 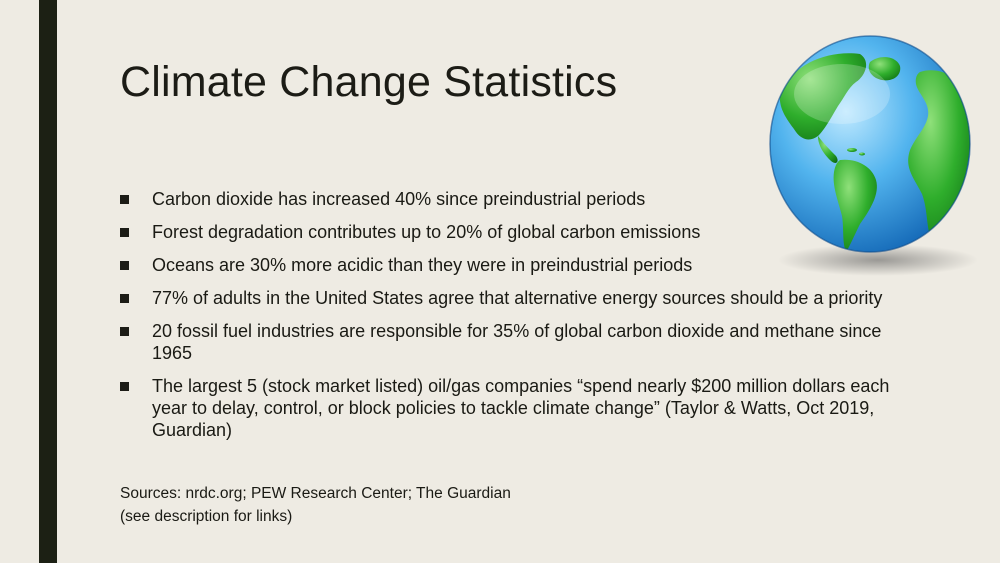 What do you see at coordinates (206, 516) in the screenshot?
I see `sources-description-note: (see description for links)` at bounding box center [206, 516].